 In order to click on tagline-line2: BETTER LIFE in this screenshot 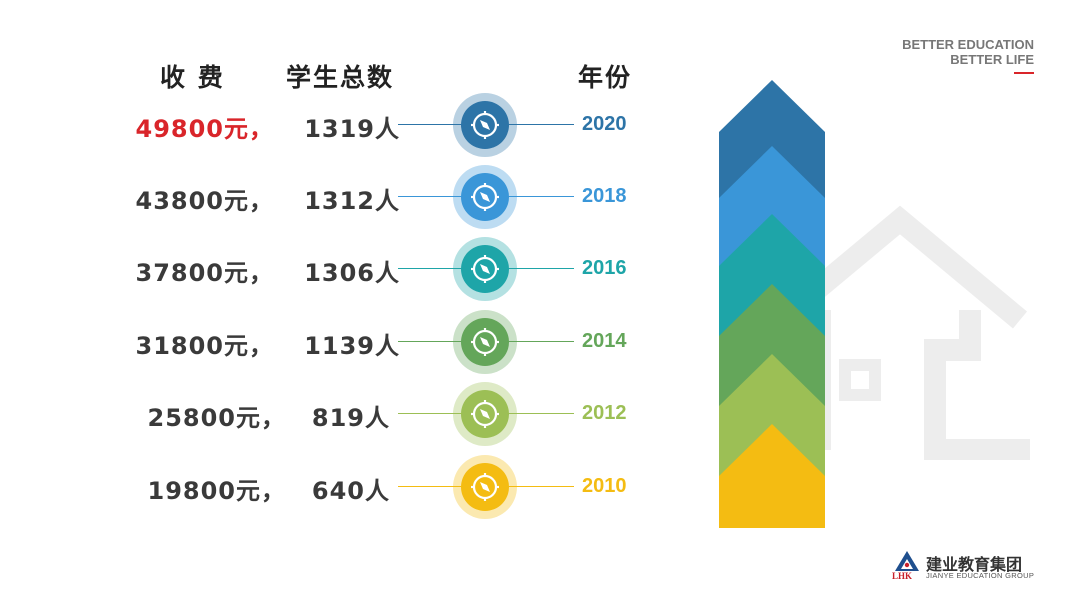, I will do `click(992, 59)`.